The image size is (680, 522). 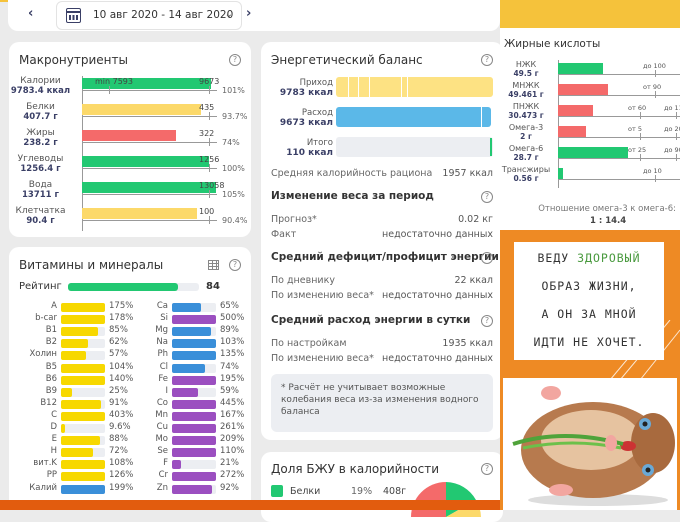 What do you see at coordinates (163, 378) in the screenshot?
I see `nutrient-name: Fe` at bounding box center [163, 378].